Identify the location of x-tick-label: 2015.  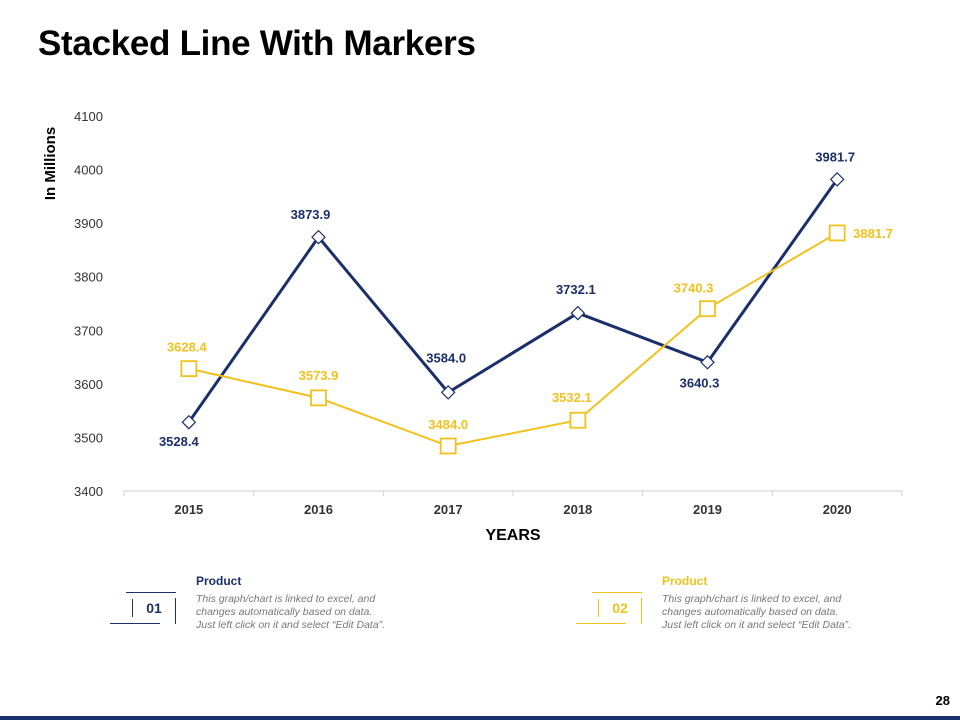
(188, 509).